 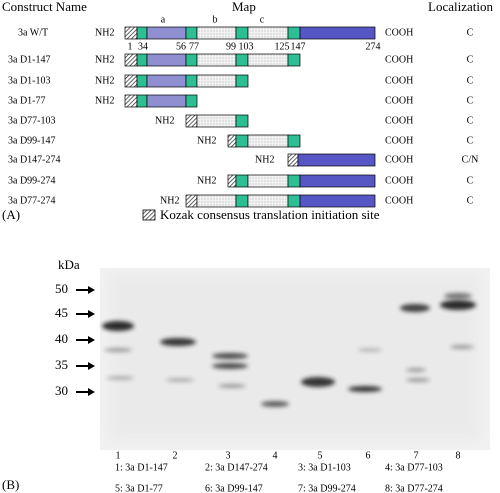 What do you see at coordinates (194, 46) in the screenshot?
I see `position: 77` at bounding box center [194, 46].